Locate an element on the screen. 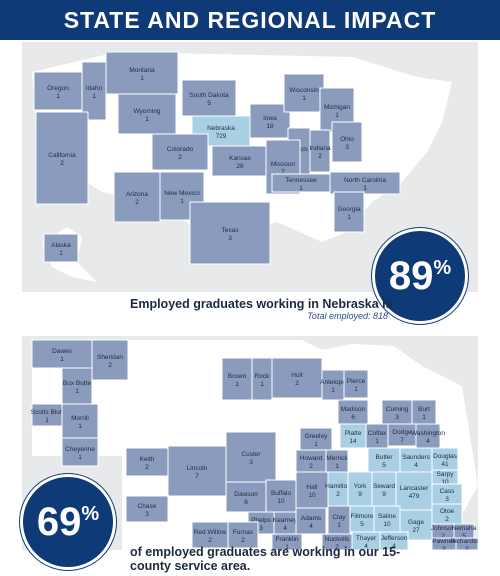  region-name: Howard is located at coordinates (311, 458).